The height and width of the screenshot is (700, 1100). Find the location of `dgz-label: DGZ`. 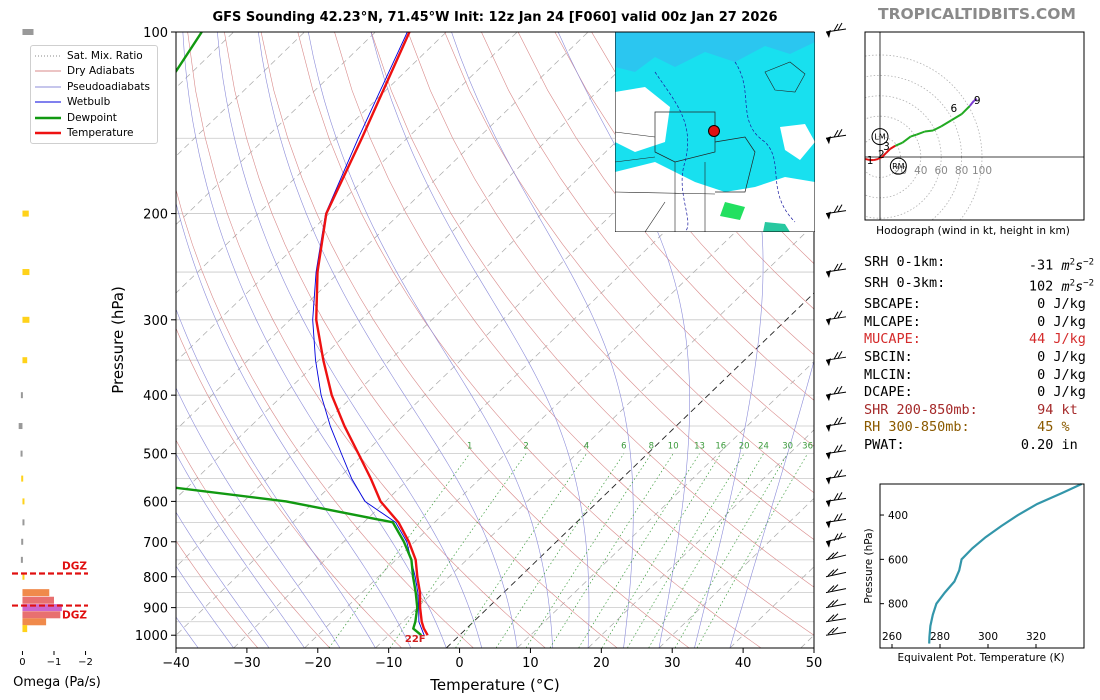

dgz-label: DGZ is located at coordinates (74, 616).